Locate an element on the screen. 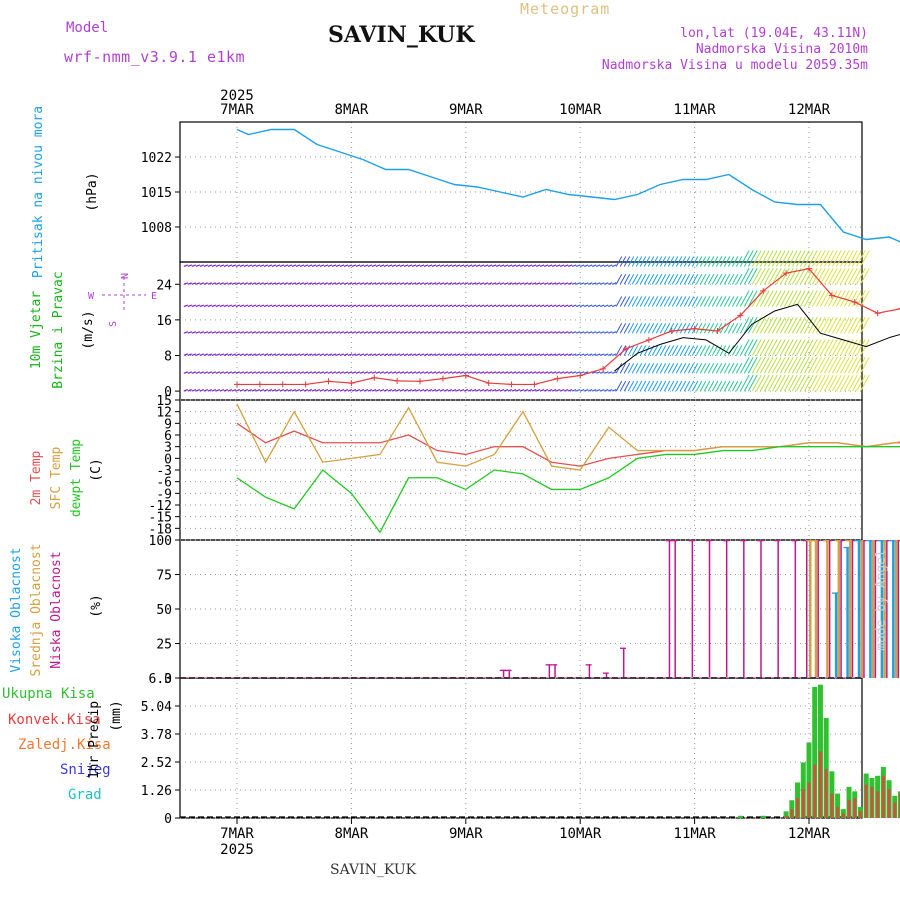 The image size is (900, 900). wind-label-line1: 10m Vjetar is located at coordinates (36, 330).